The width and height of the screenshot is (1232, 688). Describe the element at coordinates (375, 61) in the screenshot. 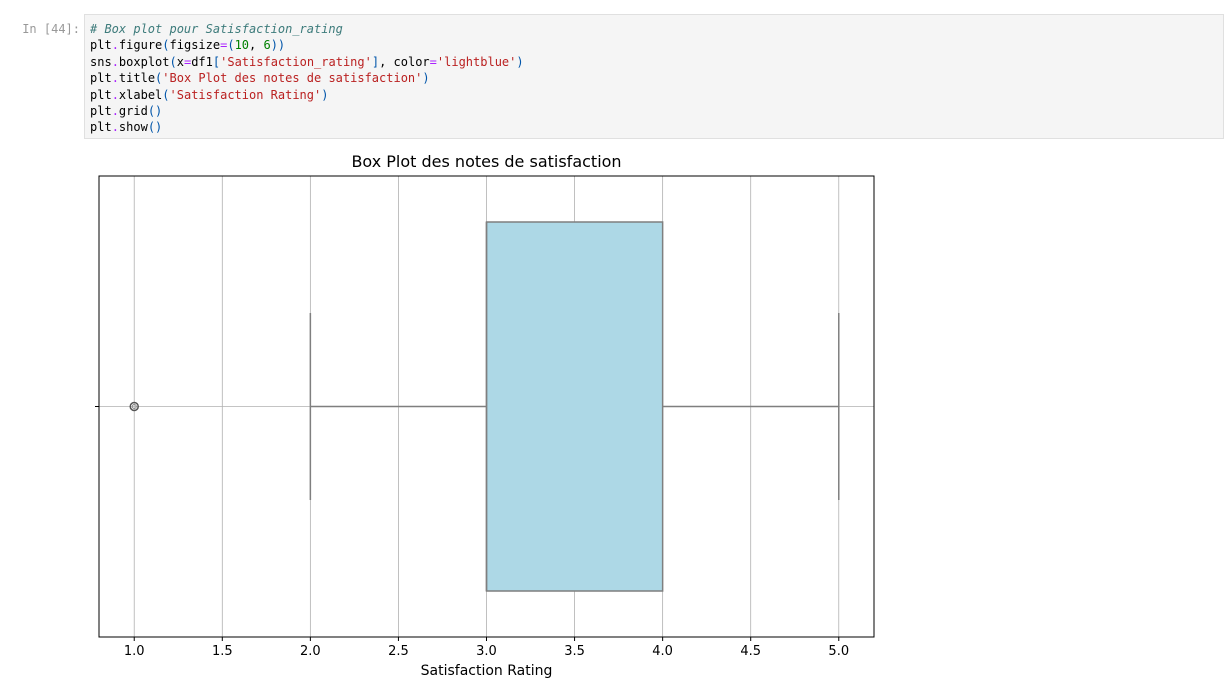

I see `code-token: ]` at that location.